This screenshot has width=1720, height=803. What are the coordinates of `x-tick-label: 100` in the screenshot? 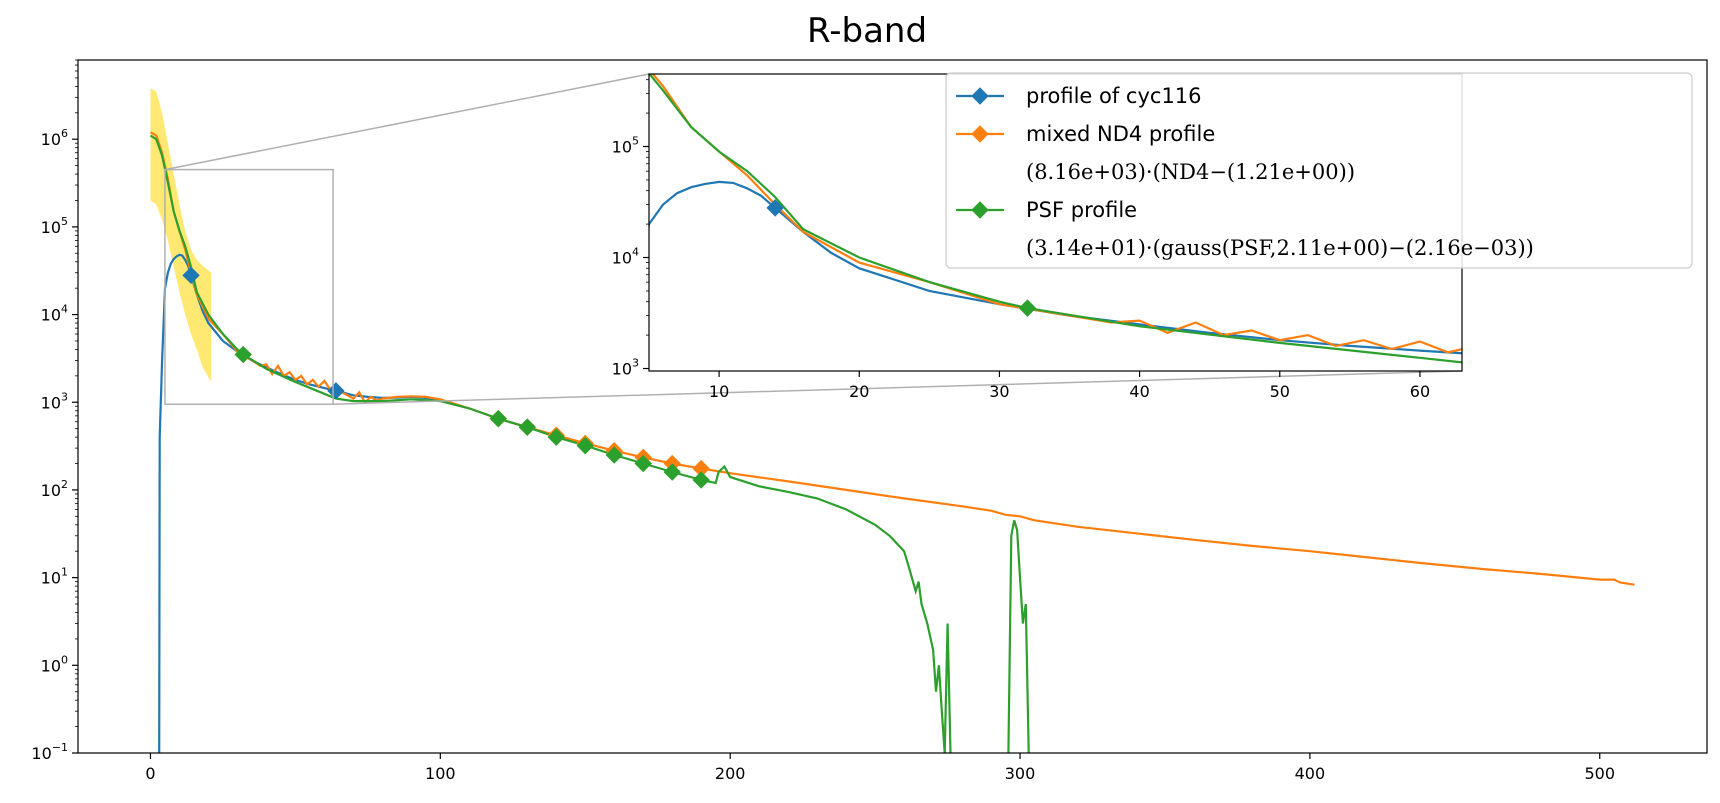 It's located at (440, 773).